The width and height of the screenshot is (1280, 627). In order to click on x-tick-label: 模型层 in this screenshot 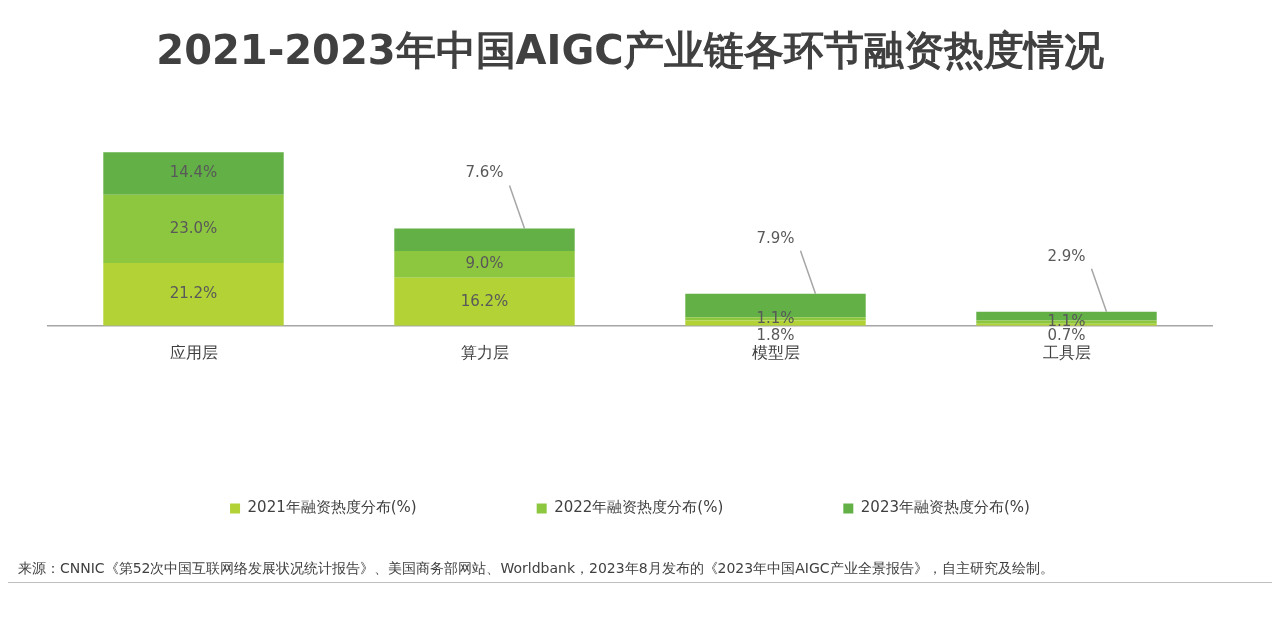, I will do `click(775, 352)`.